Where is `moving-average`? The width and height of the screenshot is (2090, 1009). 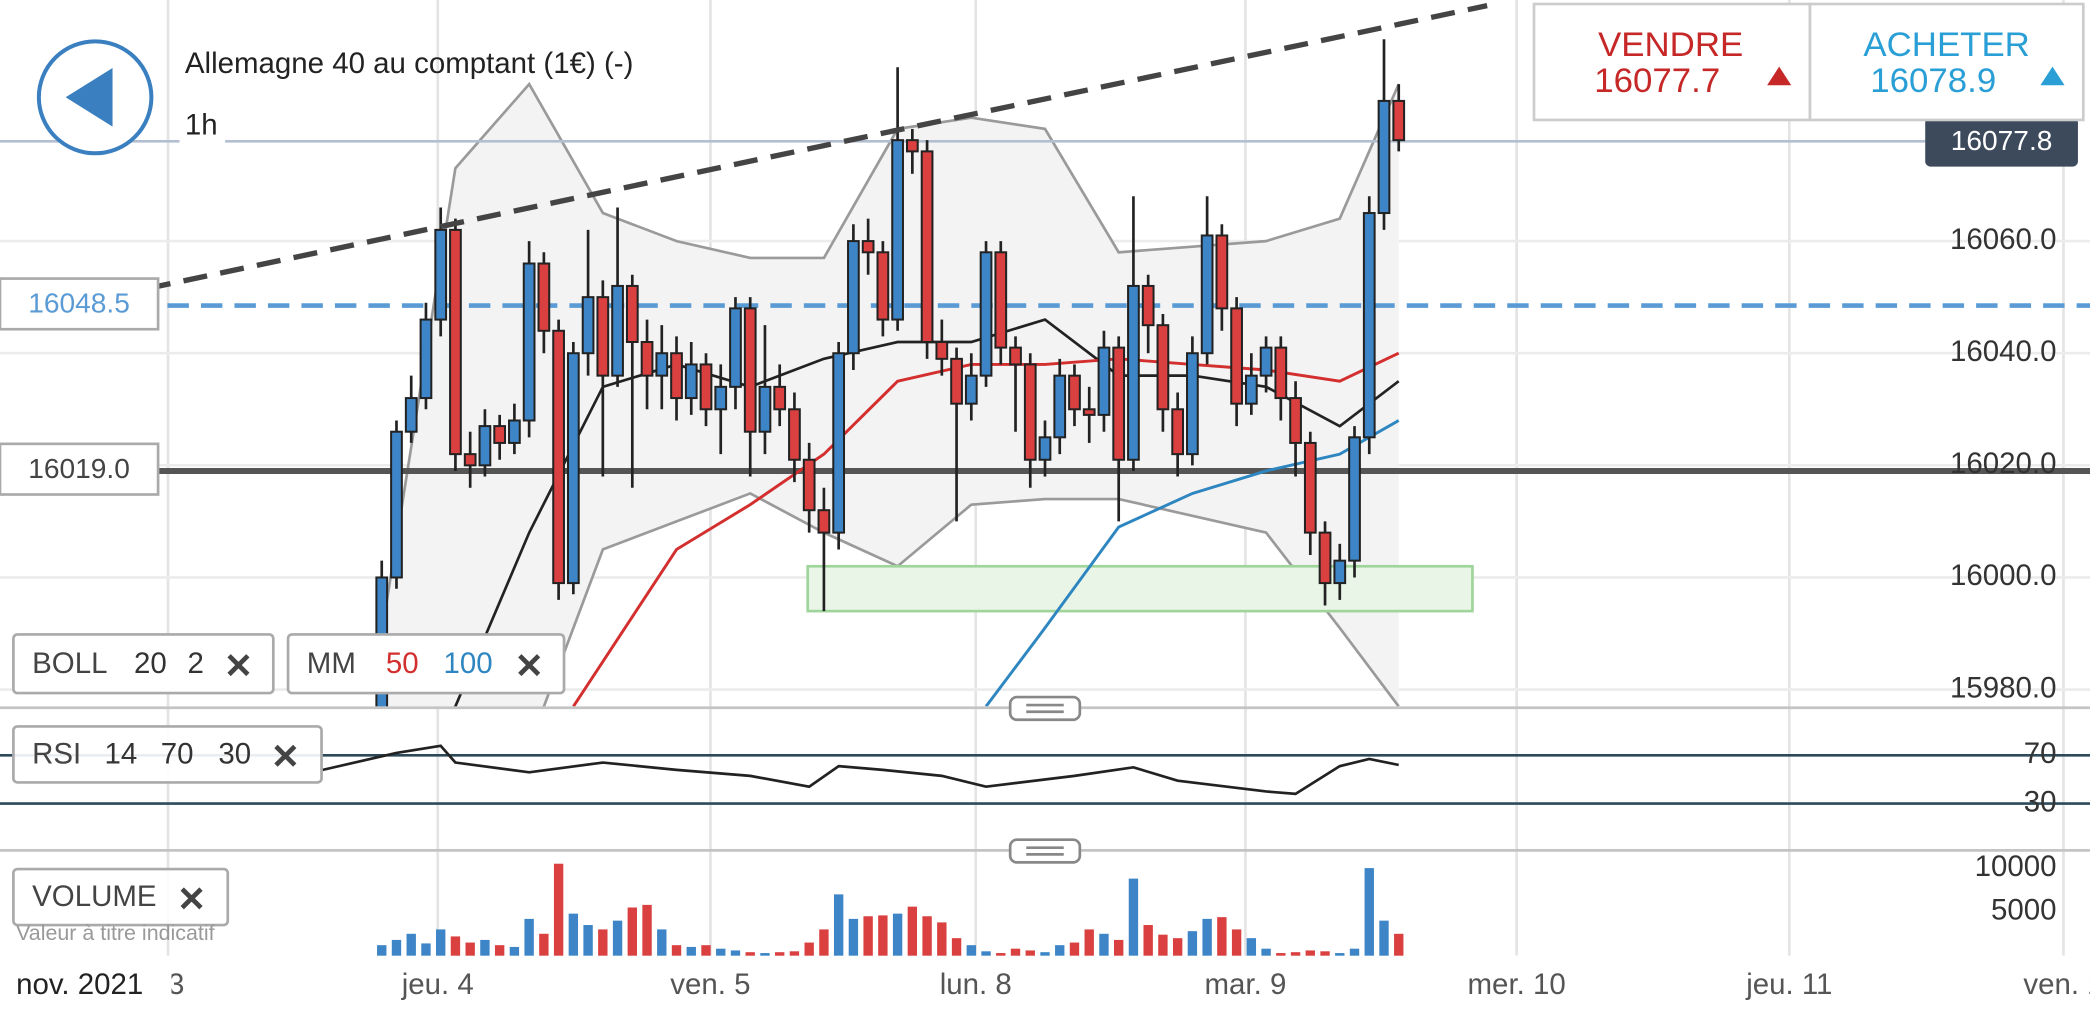 moving-average is located at coordinates (1192, 563).